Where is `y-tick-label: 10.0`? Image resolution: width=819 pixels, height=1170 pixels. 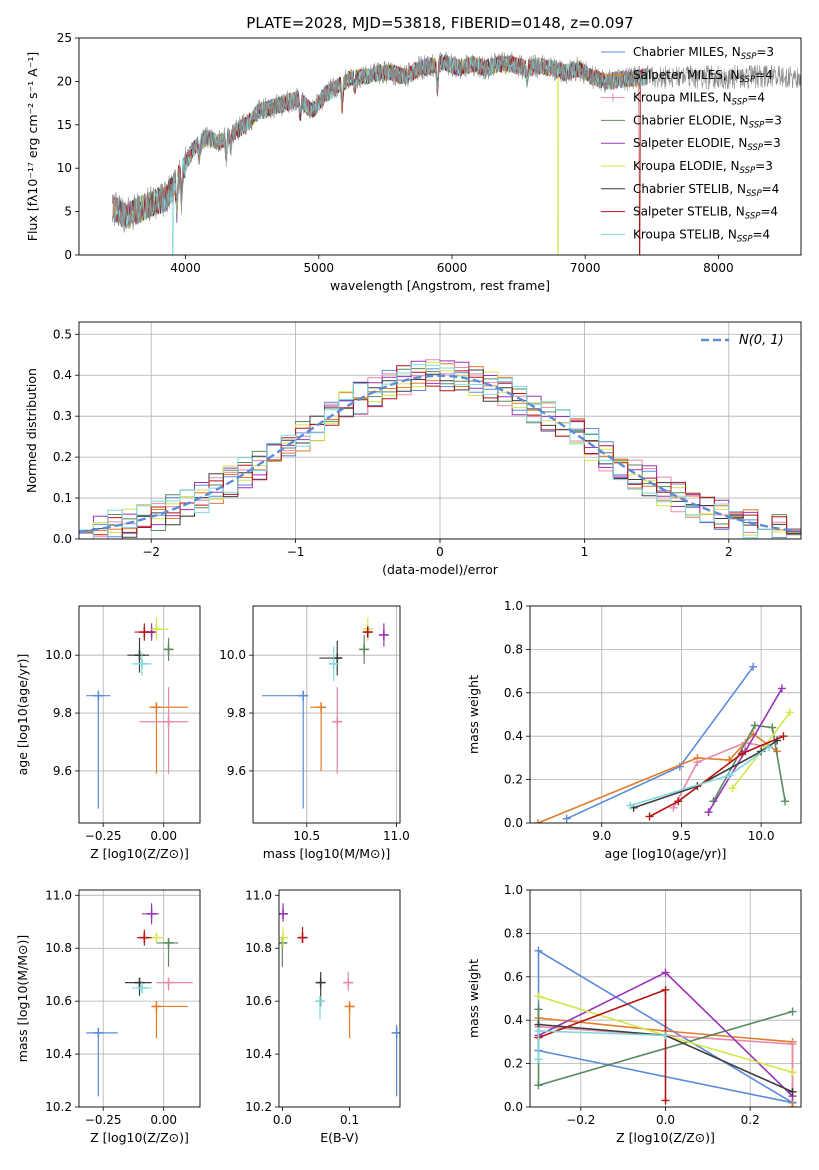 y-tick-label: 10.0 is located at coordinates (58, 655).